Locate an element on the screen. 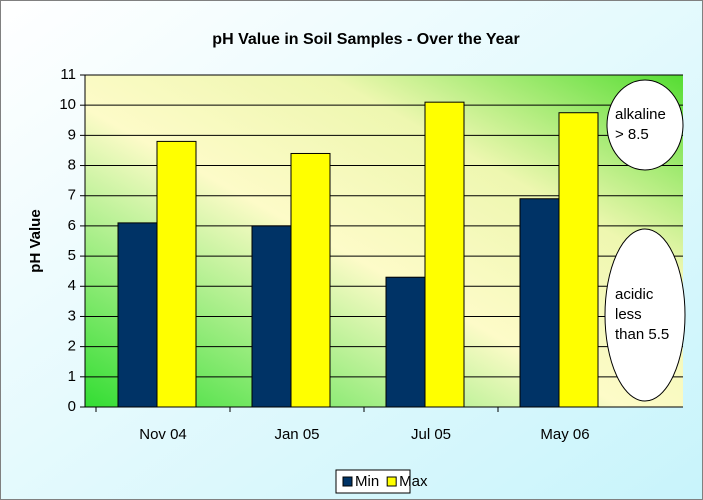 Image resolution: width=703 pixels, height=500 pixels. annotation-text: alkaline is located at coordinates (640, 114).